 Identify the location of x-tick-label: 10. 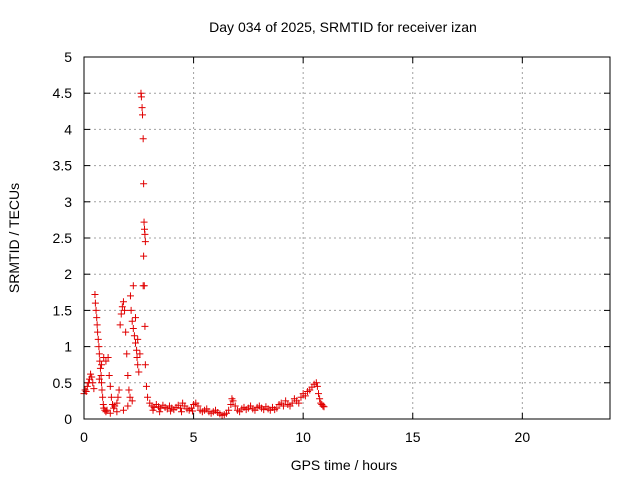
(303, 437).